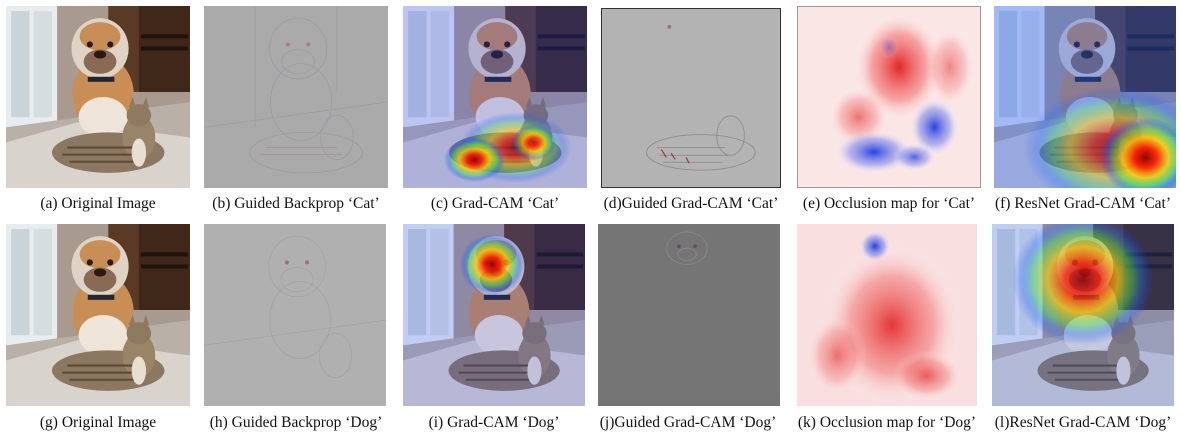 The height and width of the screenshot is (436, 1181). I want to click on caption-j: (j)Guided Grad-CAM ‘Dog’, so click(688, 422).